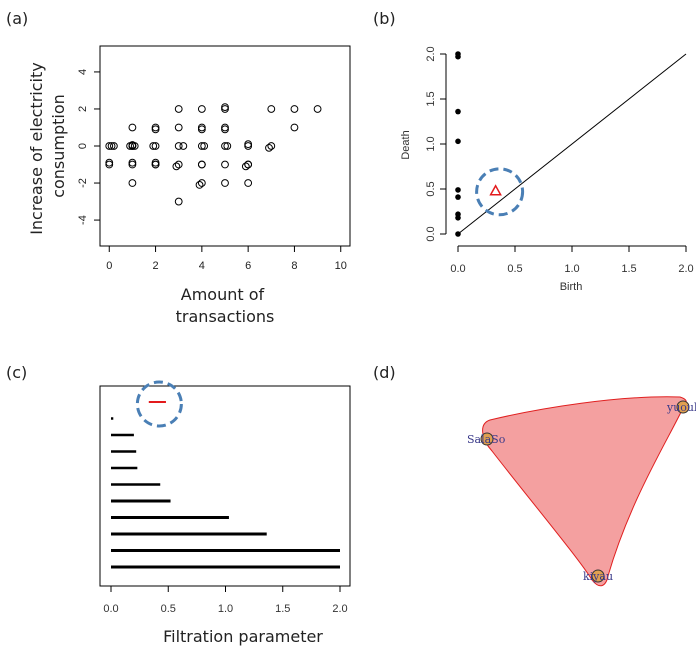  I want to click on y-tick-label: 2, so click(83, 109).